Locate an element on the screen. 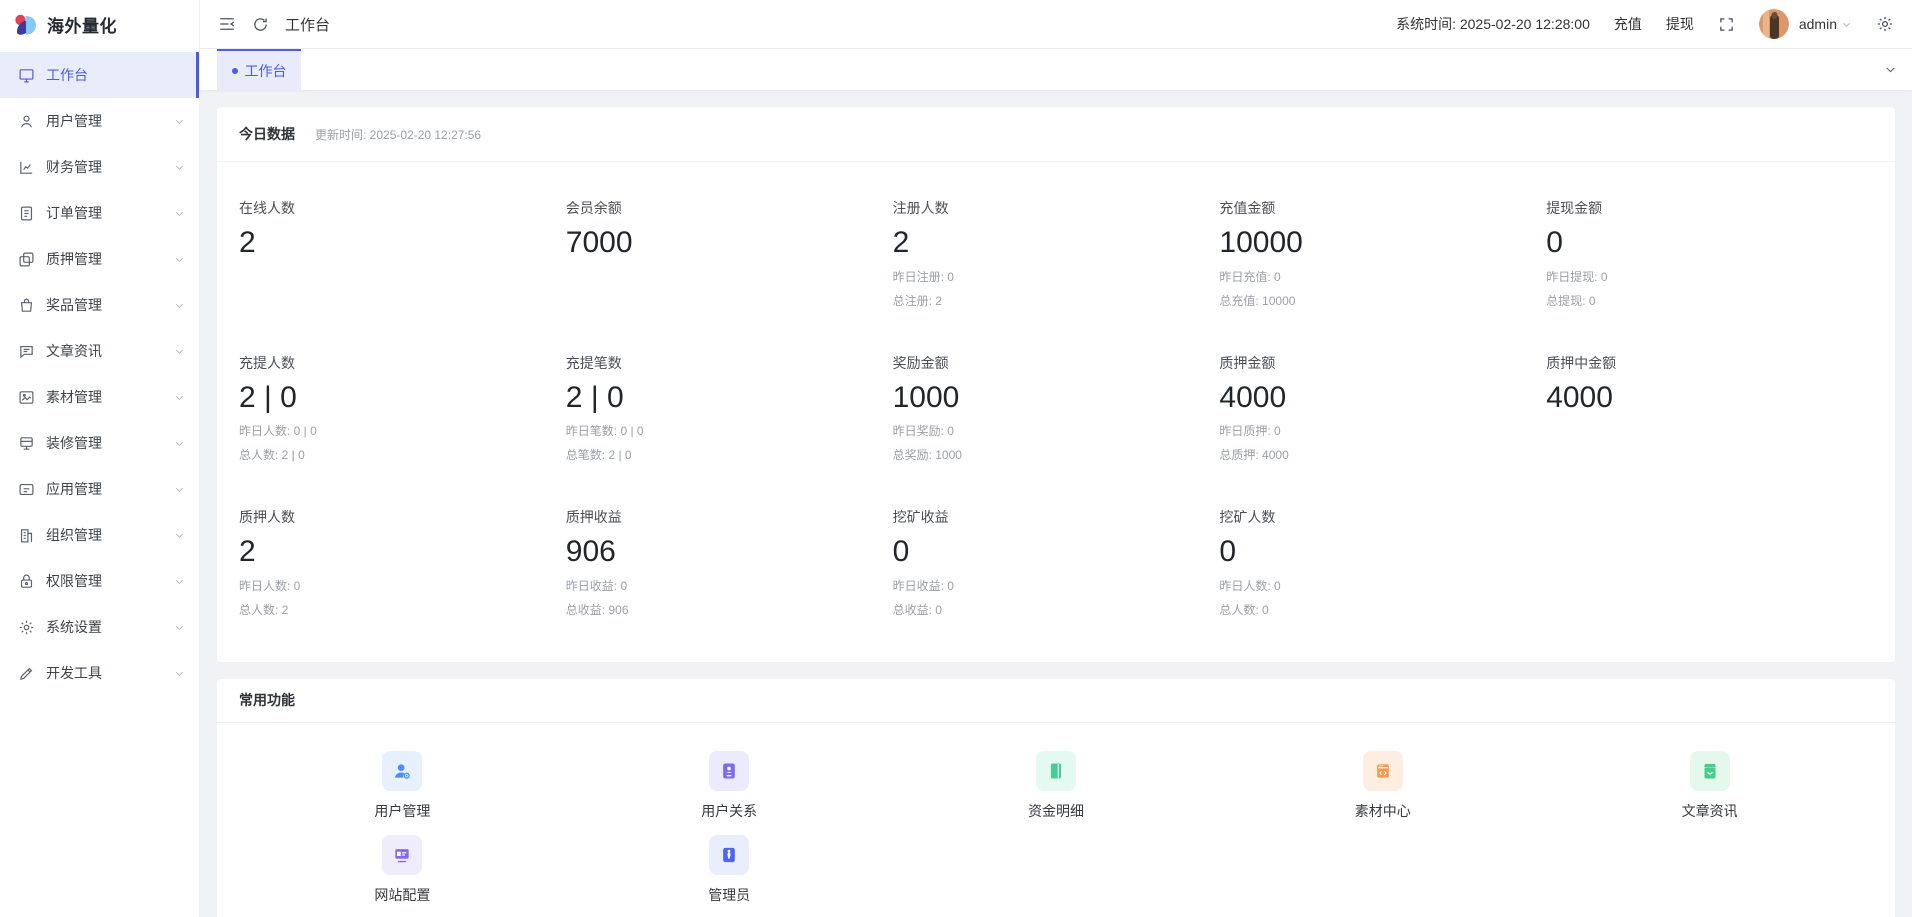 Image resolution: width=1912 pixels, height=917 pixels. quick-link-funds-detail: 资金明细 is located at coordinates (1056, 785).